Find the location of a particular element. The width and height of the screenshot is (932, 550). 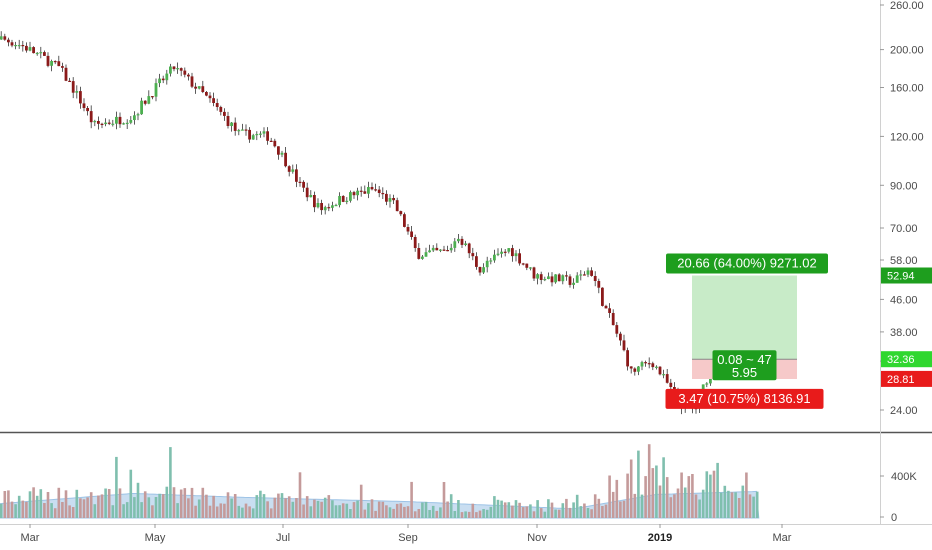

profit-zone is located at coordinates (744, 317).